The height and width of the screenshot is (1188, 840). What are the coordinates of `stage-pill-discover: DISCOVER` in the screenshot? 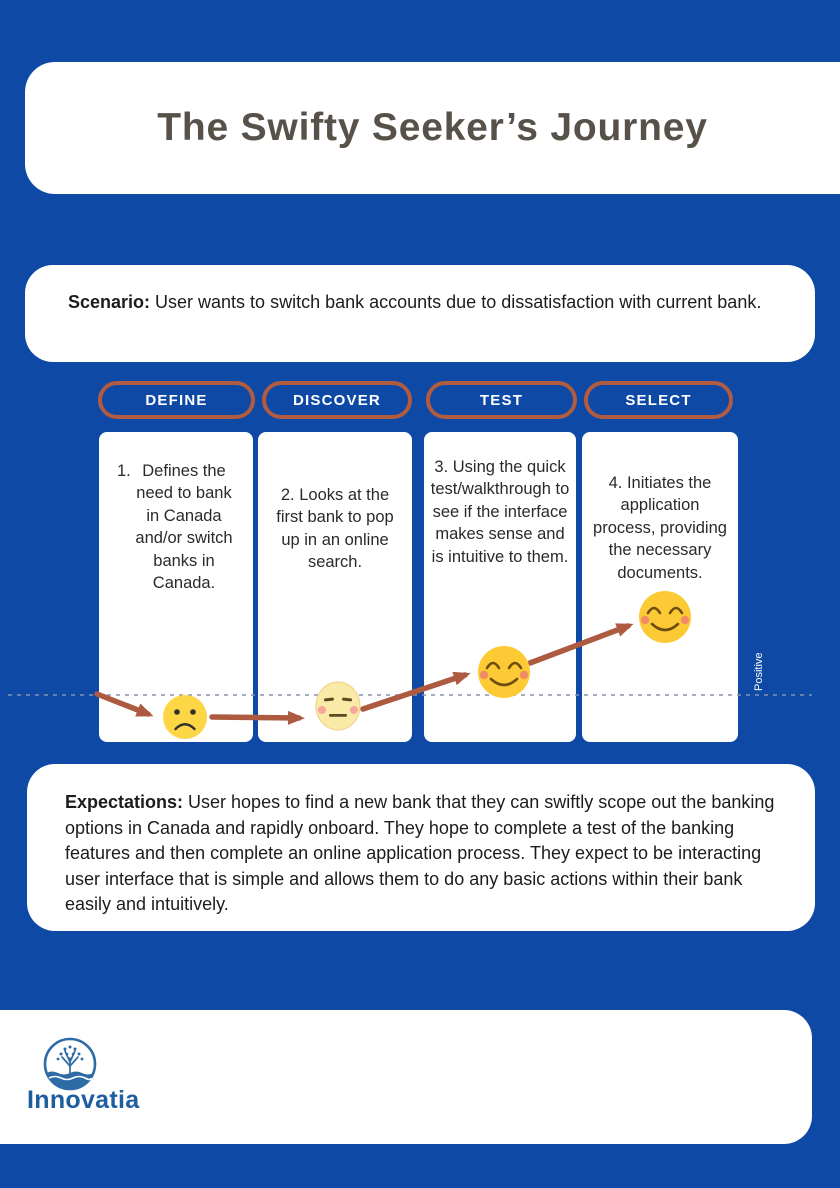 It's located at (337, 400).